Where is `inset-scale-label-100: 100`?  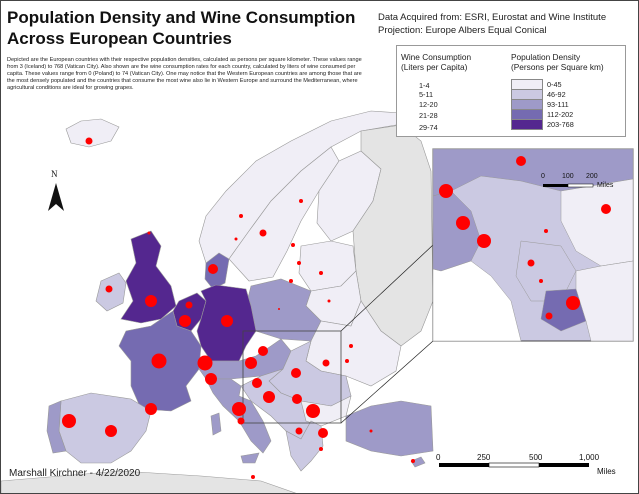 inset-scale-label-100: 100 is located at coordinates (568, 176).